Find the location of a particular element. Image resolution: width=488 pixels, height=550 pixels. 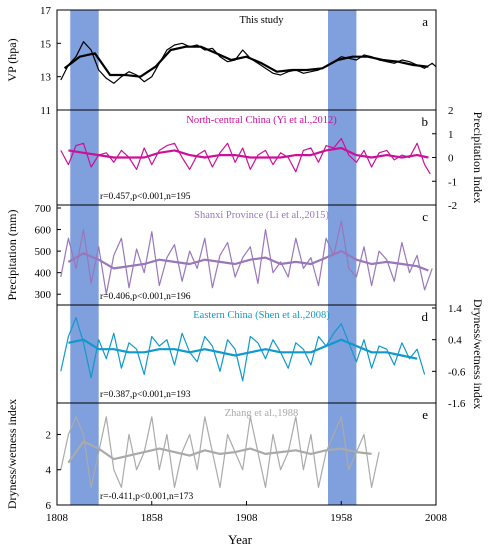

y-tick-label: 1 is located at coordinates (451, 135).